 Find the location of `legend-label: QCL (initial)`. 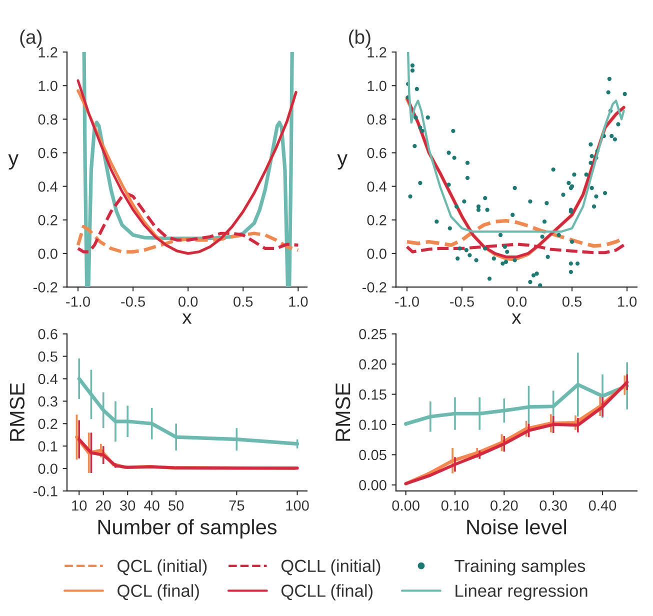

legend-label: QCL (initial) is located at coordinates (162, 567).